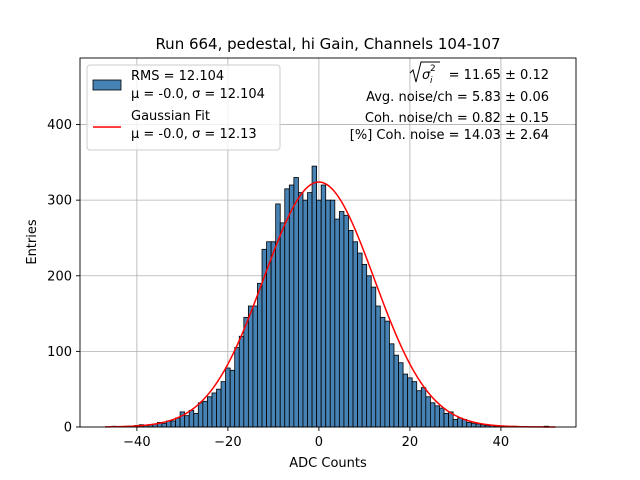 This screenshot has height=480, width=640. What do you see at coordinates (32, 242) in the screenshot?
I see `y-axis-label: Entries` at bounding box center [32, 242].